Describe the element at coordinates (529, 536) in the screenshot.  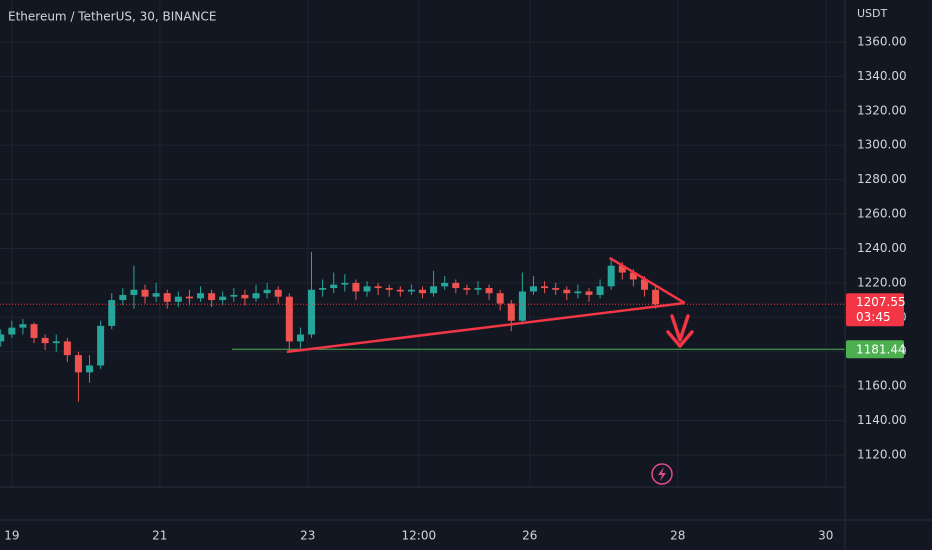
I see `x-tick-label: 26` at that location.